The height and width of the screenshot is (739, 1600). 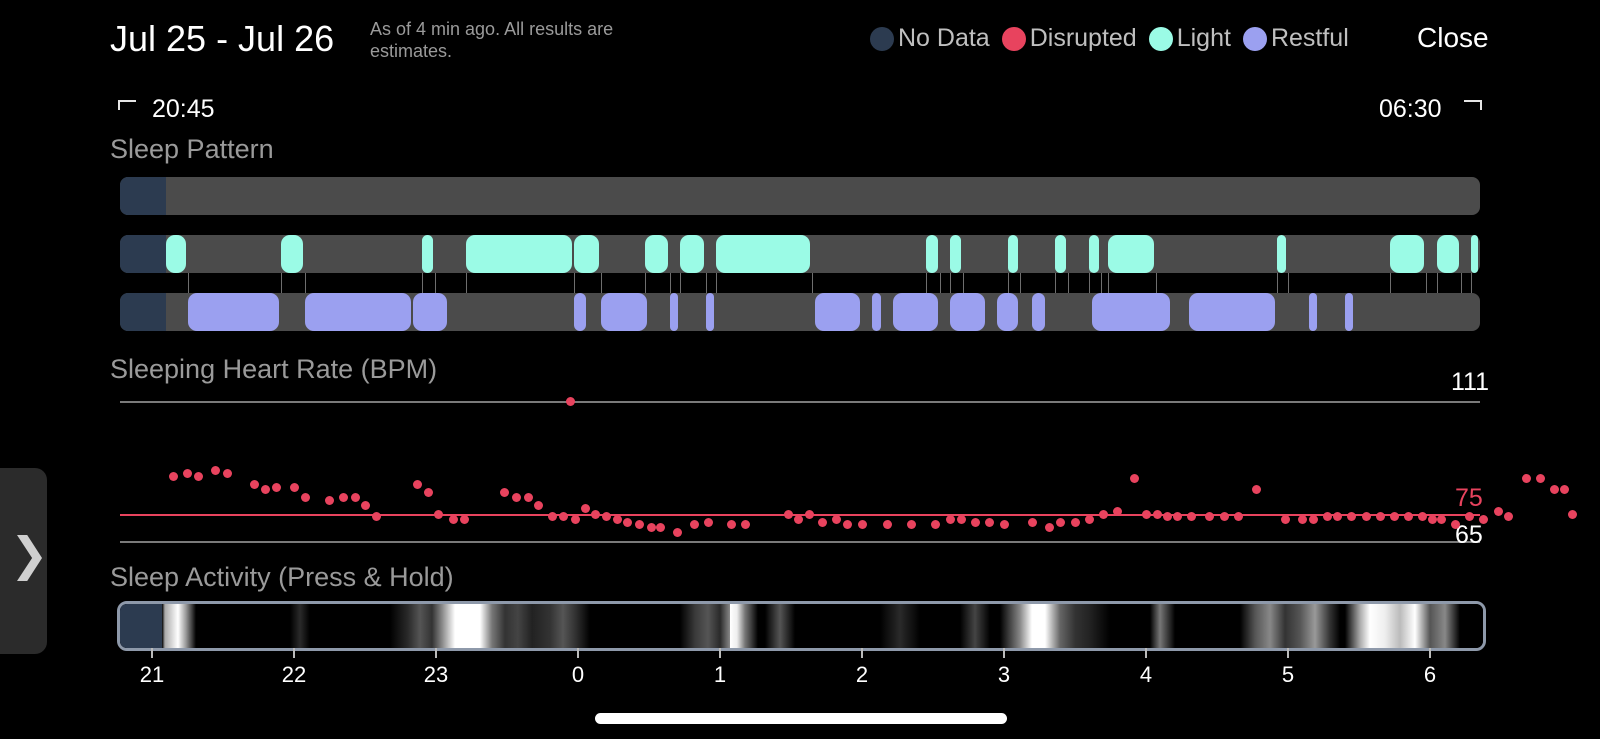 I want to click on side-panel-handle, so click(x=23, y=561).